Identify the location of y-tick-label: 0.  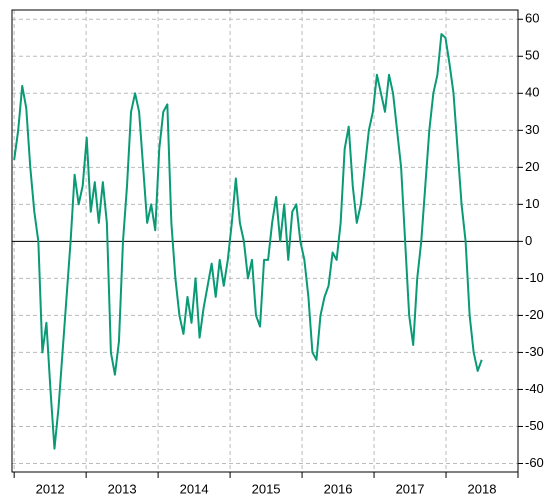
(528, 240).